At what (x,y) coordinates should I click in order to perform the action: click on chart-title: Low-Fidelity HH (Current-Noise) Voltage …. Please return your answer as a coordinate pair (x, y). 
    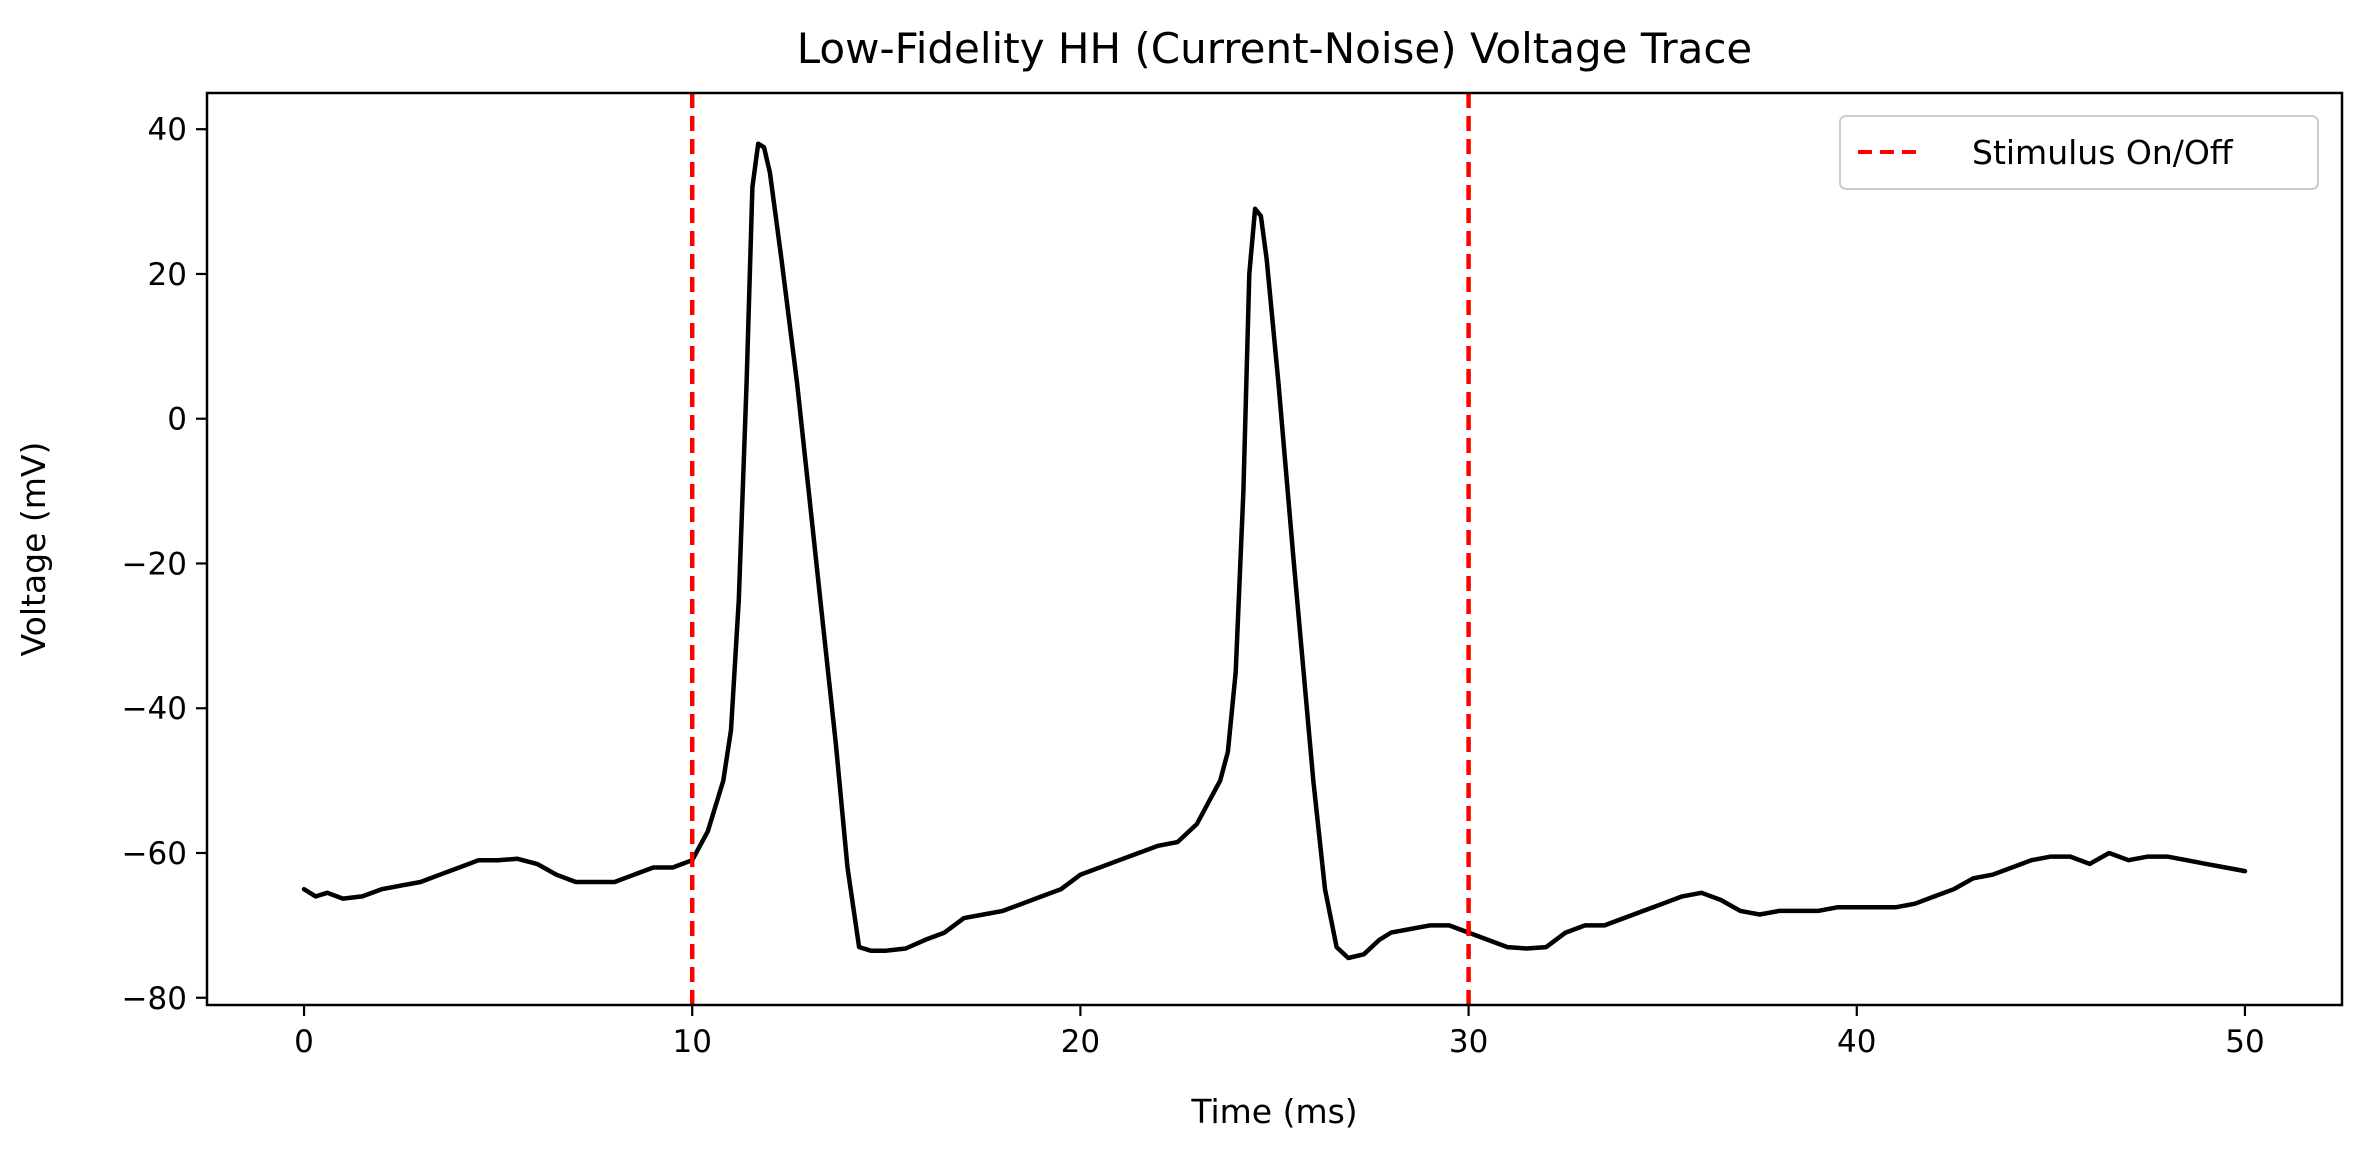
    Looking at the image, I should click on (1275, 48).